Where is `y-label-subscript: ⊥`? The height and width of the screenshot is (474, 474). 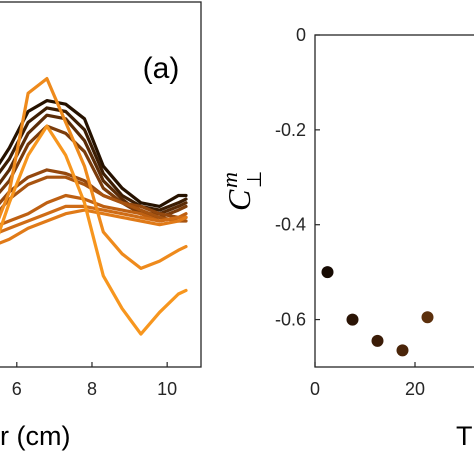
y-label-subscript: ⊥ is located at coordinates (254, 179).